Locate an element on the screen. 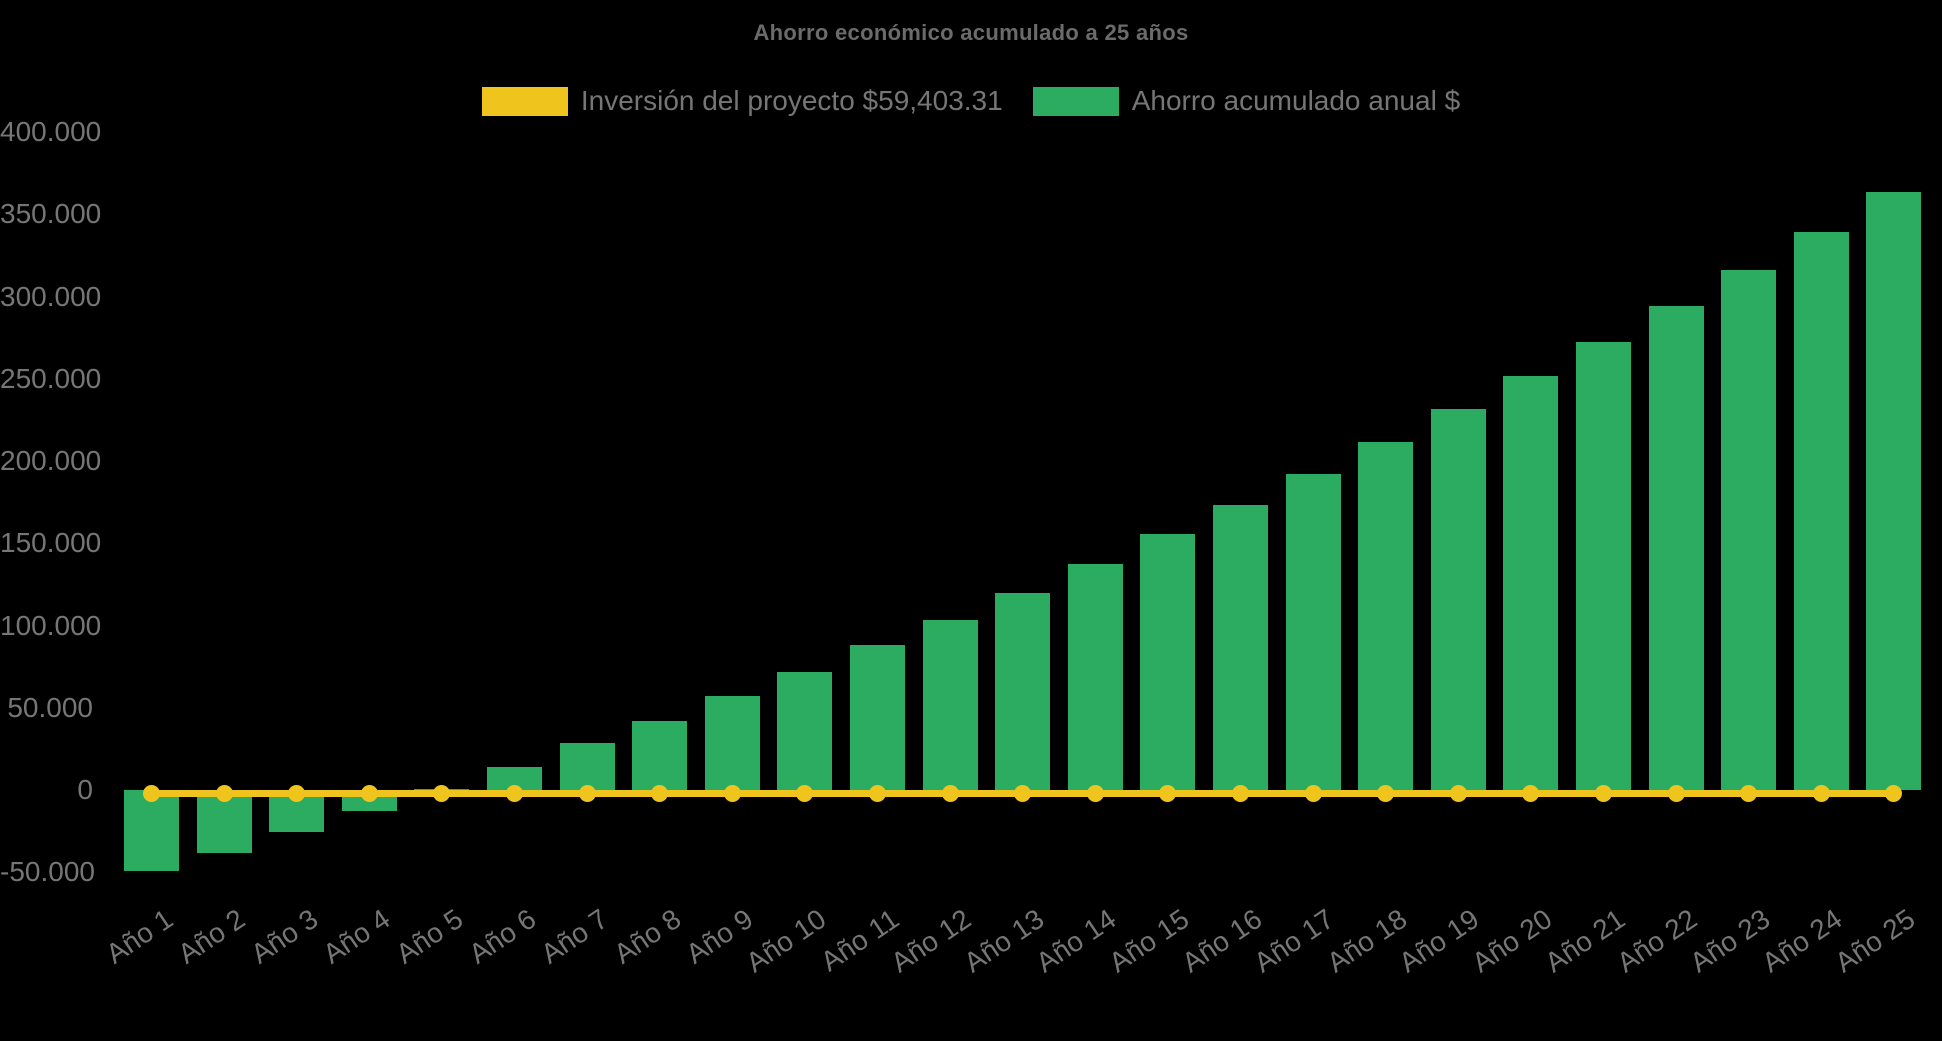  y-axis-tick-label: 100.000 is located at coordinates (51, 625).